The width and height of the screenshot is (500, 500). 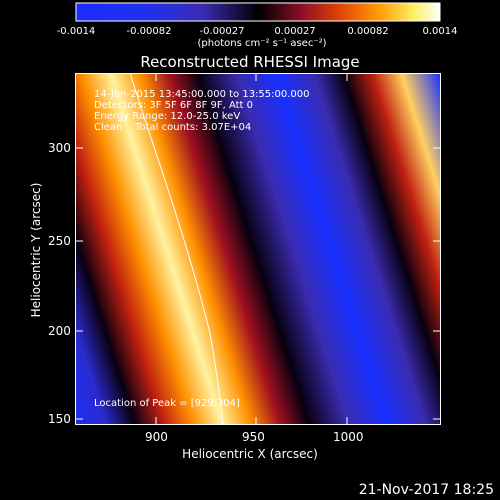 I want to click on annotation-detectors: Detectors: 3F 5F 6F 8F 9F, Att 0, so click(x=174, y=105).